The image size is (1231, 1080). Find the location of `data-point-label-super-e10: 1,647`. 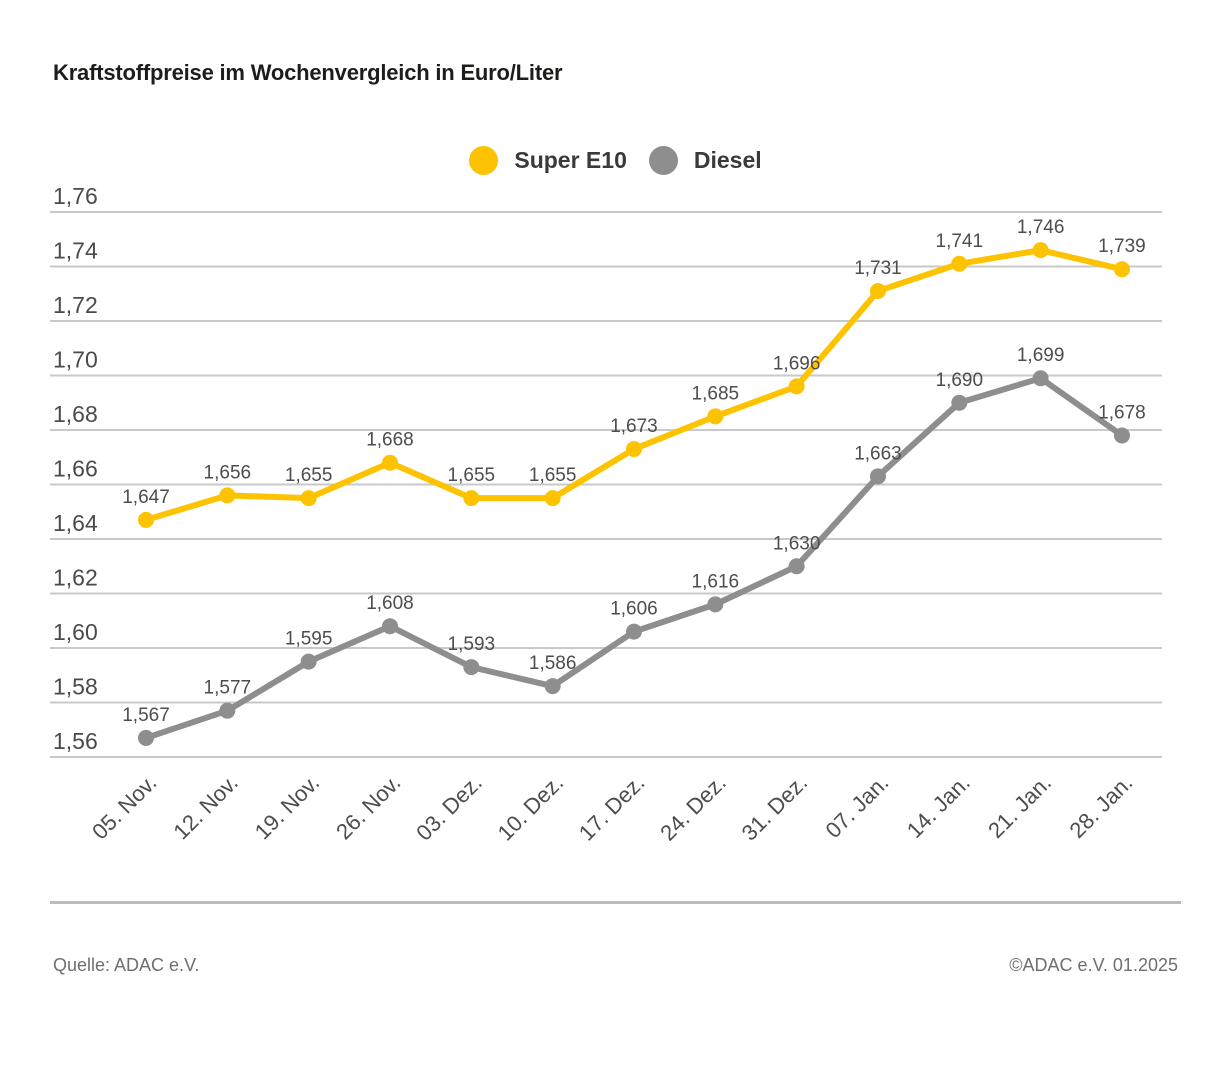

data-point-label-super-e10: 1,647 is located at coordinates (146, 497).